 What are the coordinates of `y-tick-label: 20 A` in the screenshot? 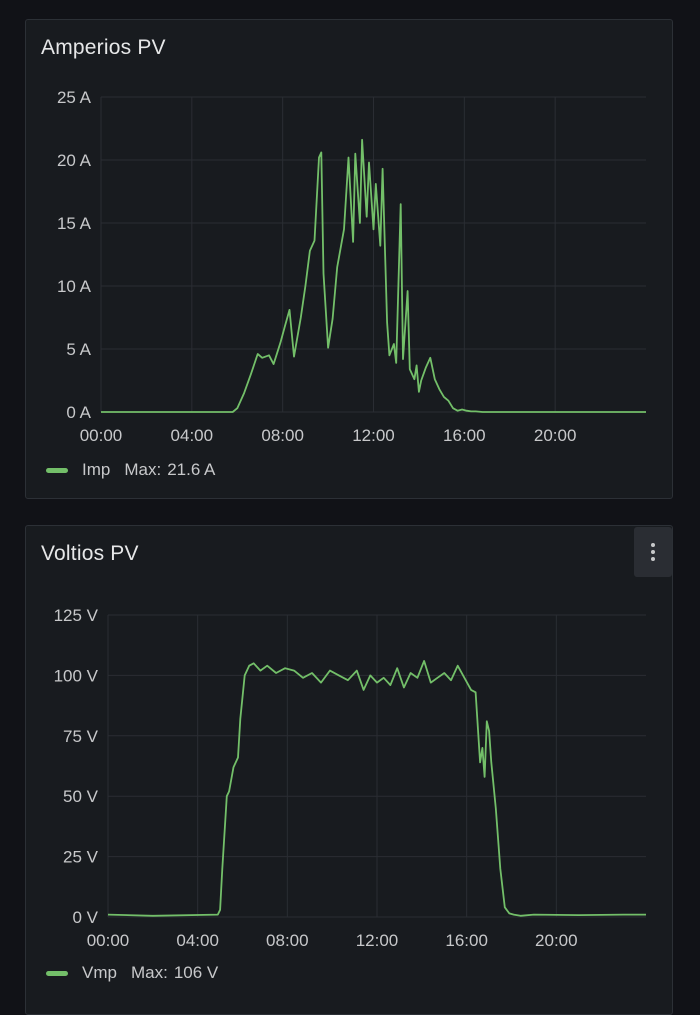 It's located at (74, 160).